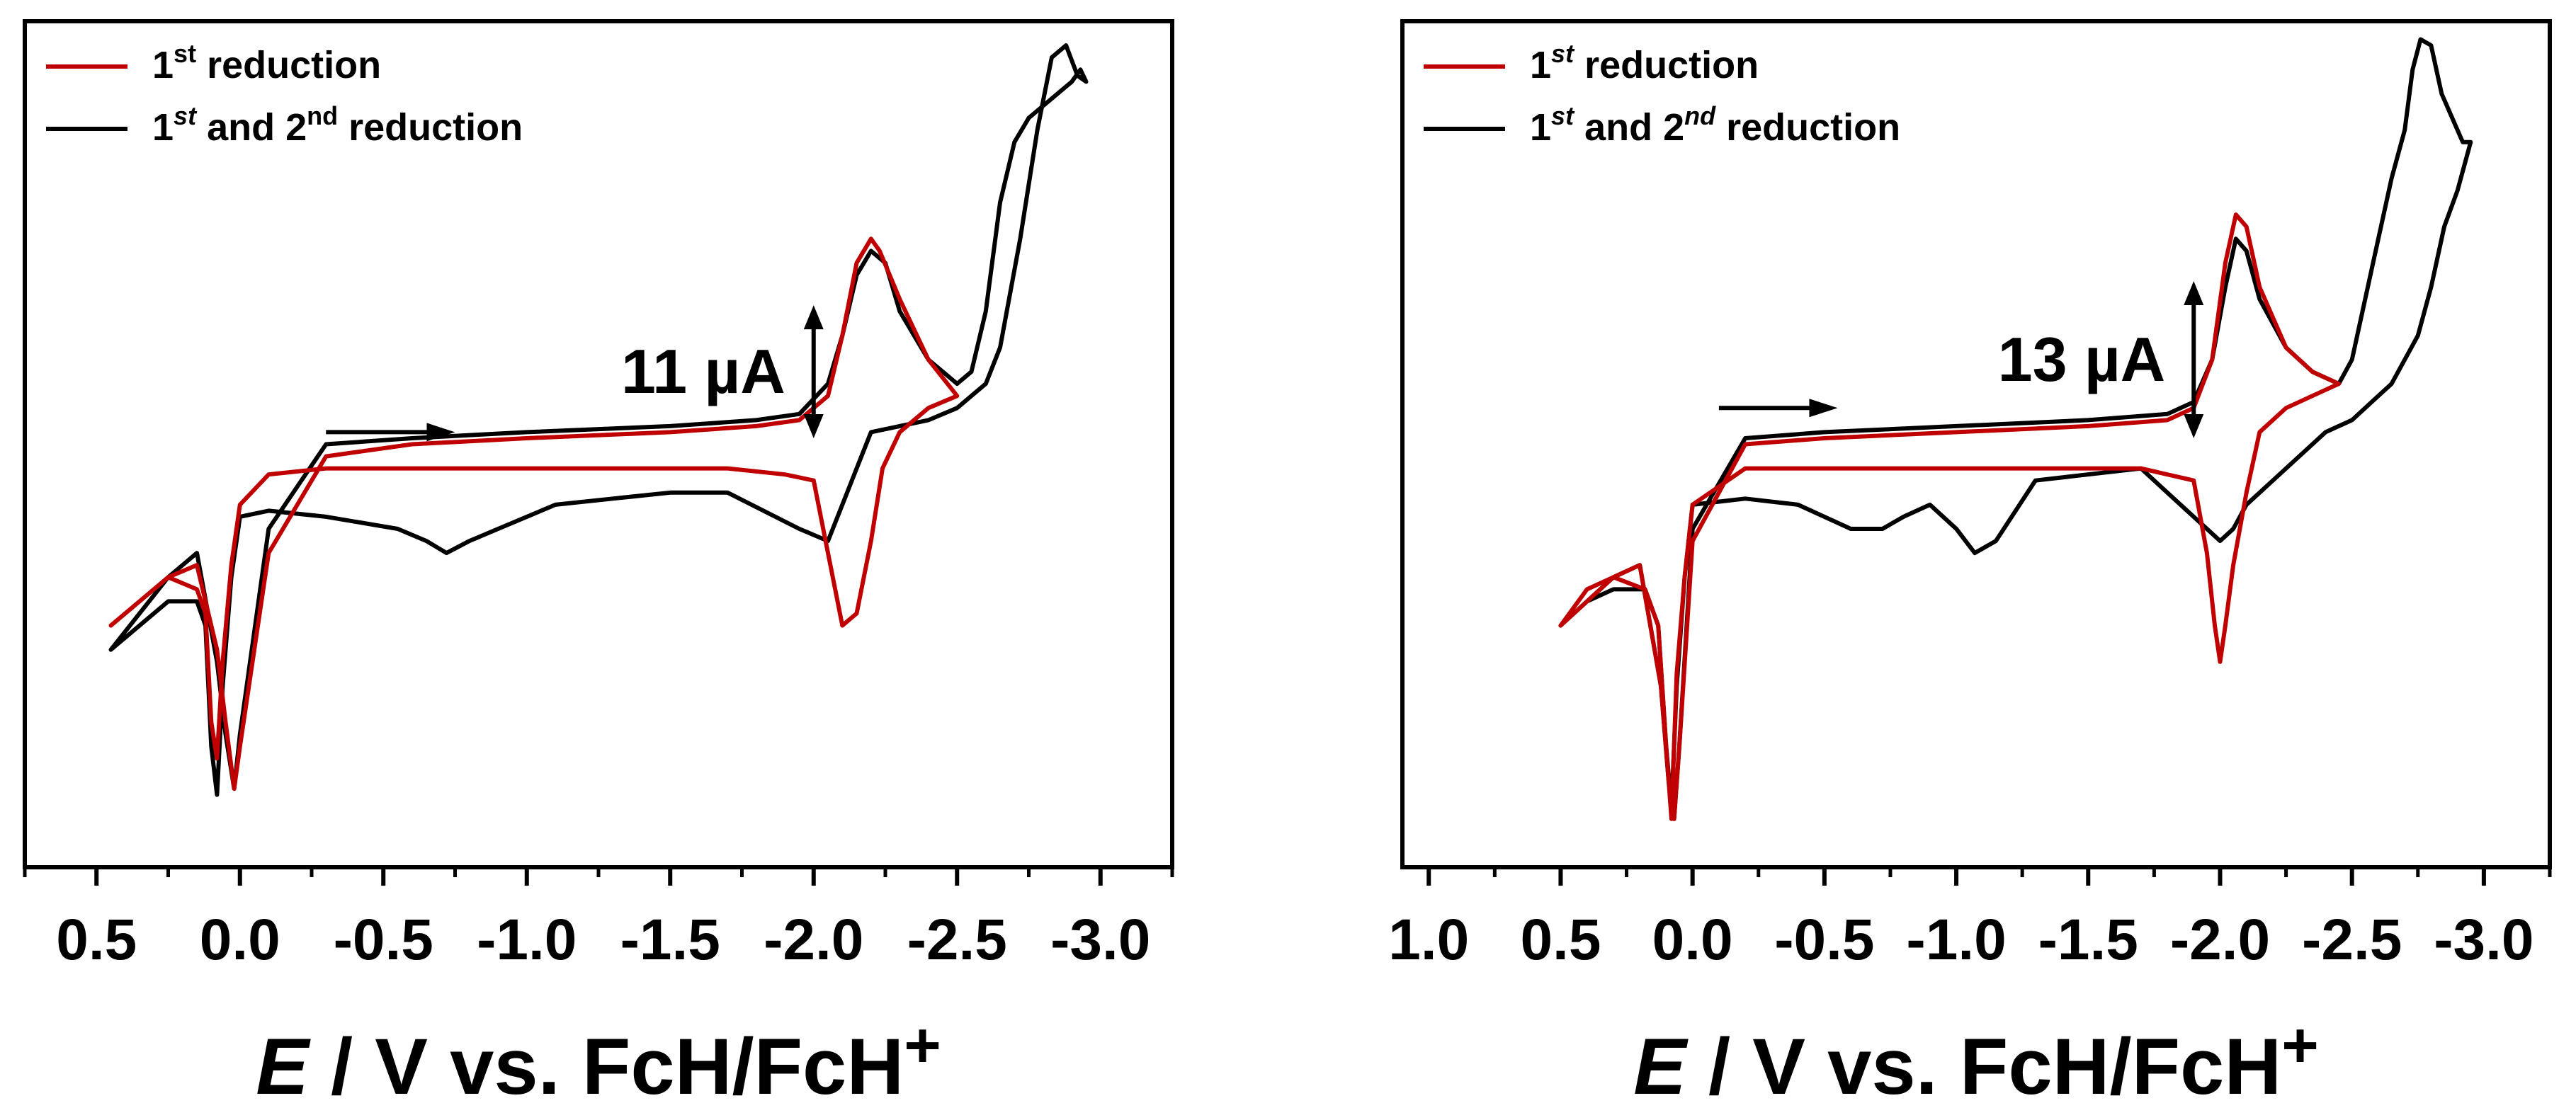 The height and width of the screenshot is (1120, 2576). I want to click on scale-bar-label: 11 µA, so click(703, 371).